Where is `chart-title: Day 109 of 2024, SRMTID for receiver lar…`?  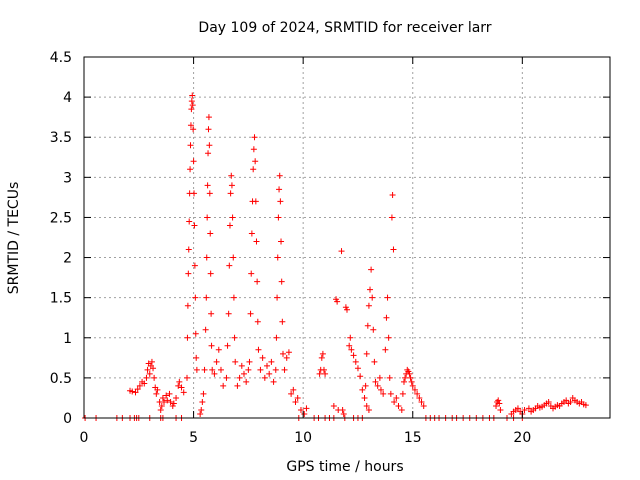 chart-title: Day 109 of 2024, SRMTID for receiver lar… is located at coordinates (344, 28).